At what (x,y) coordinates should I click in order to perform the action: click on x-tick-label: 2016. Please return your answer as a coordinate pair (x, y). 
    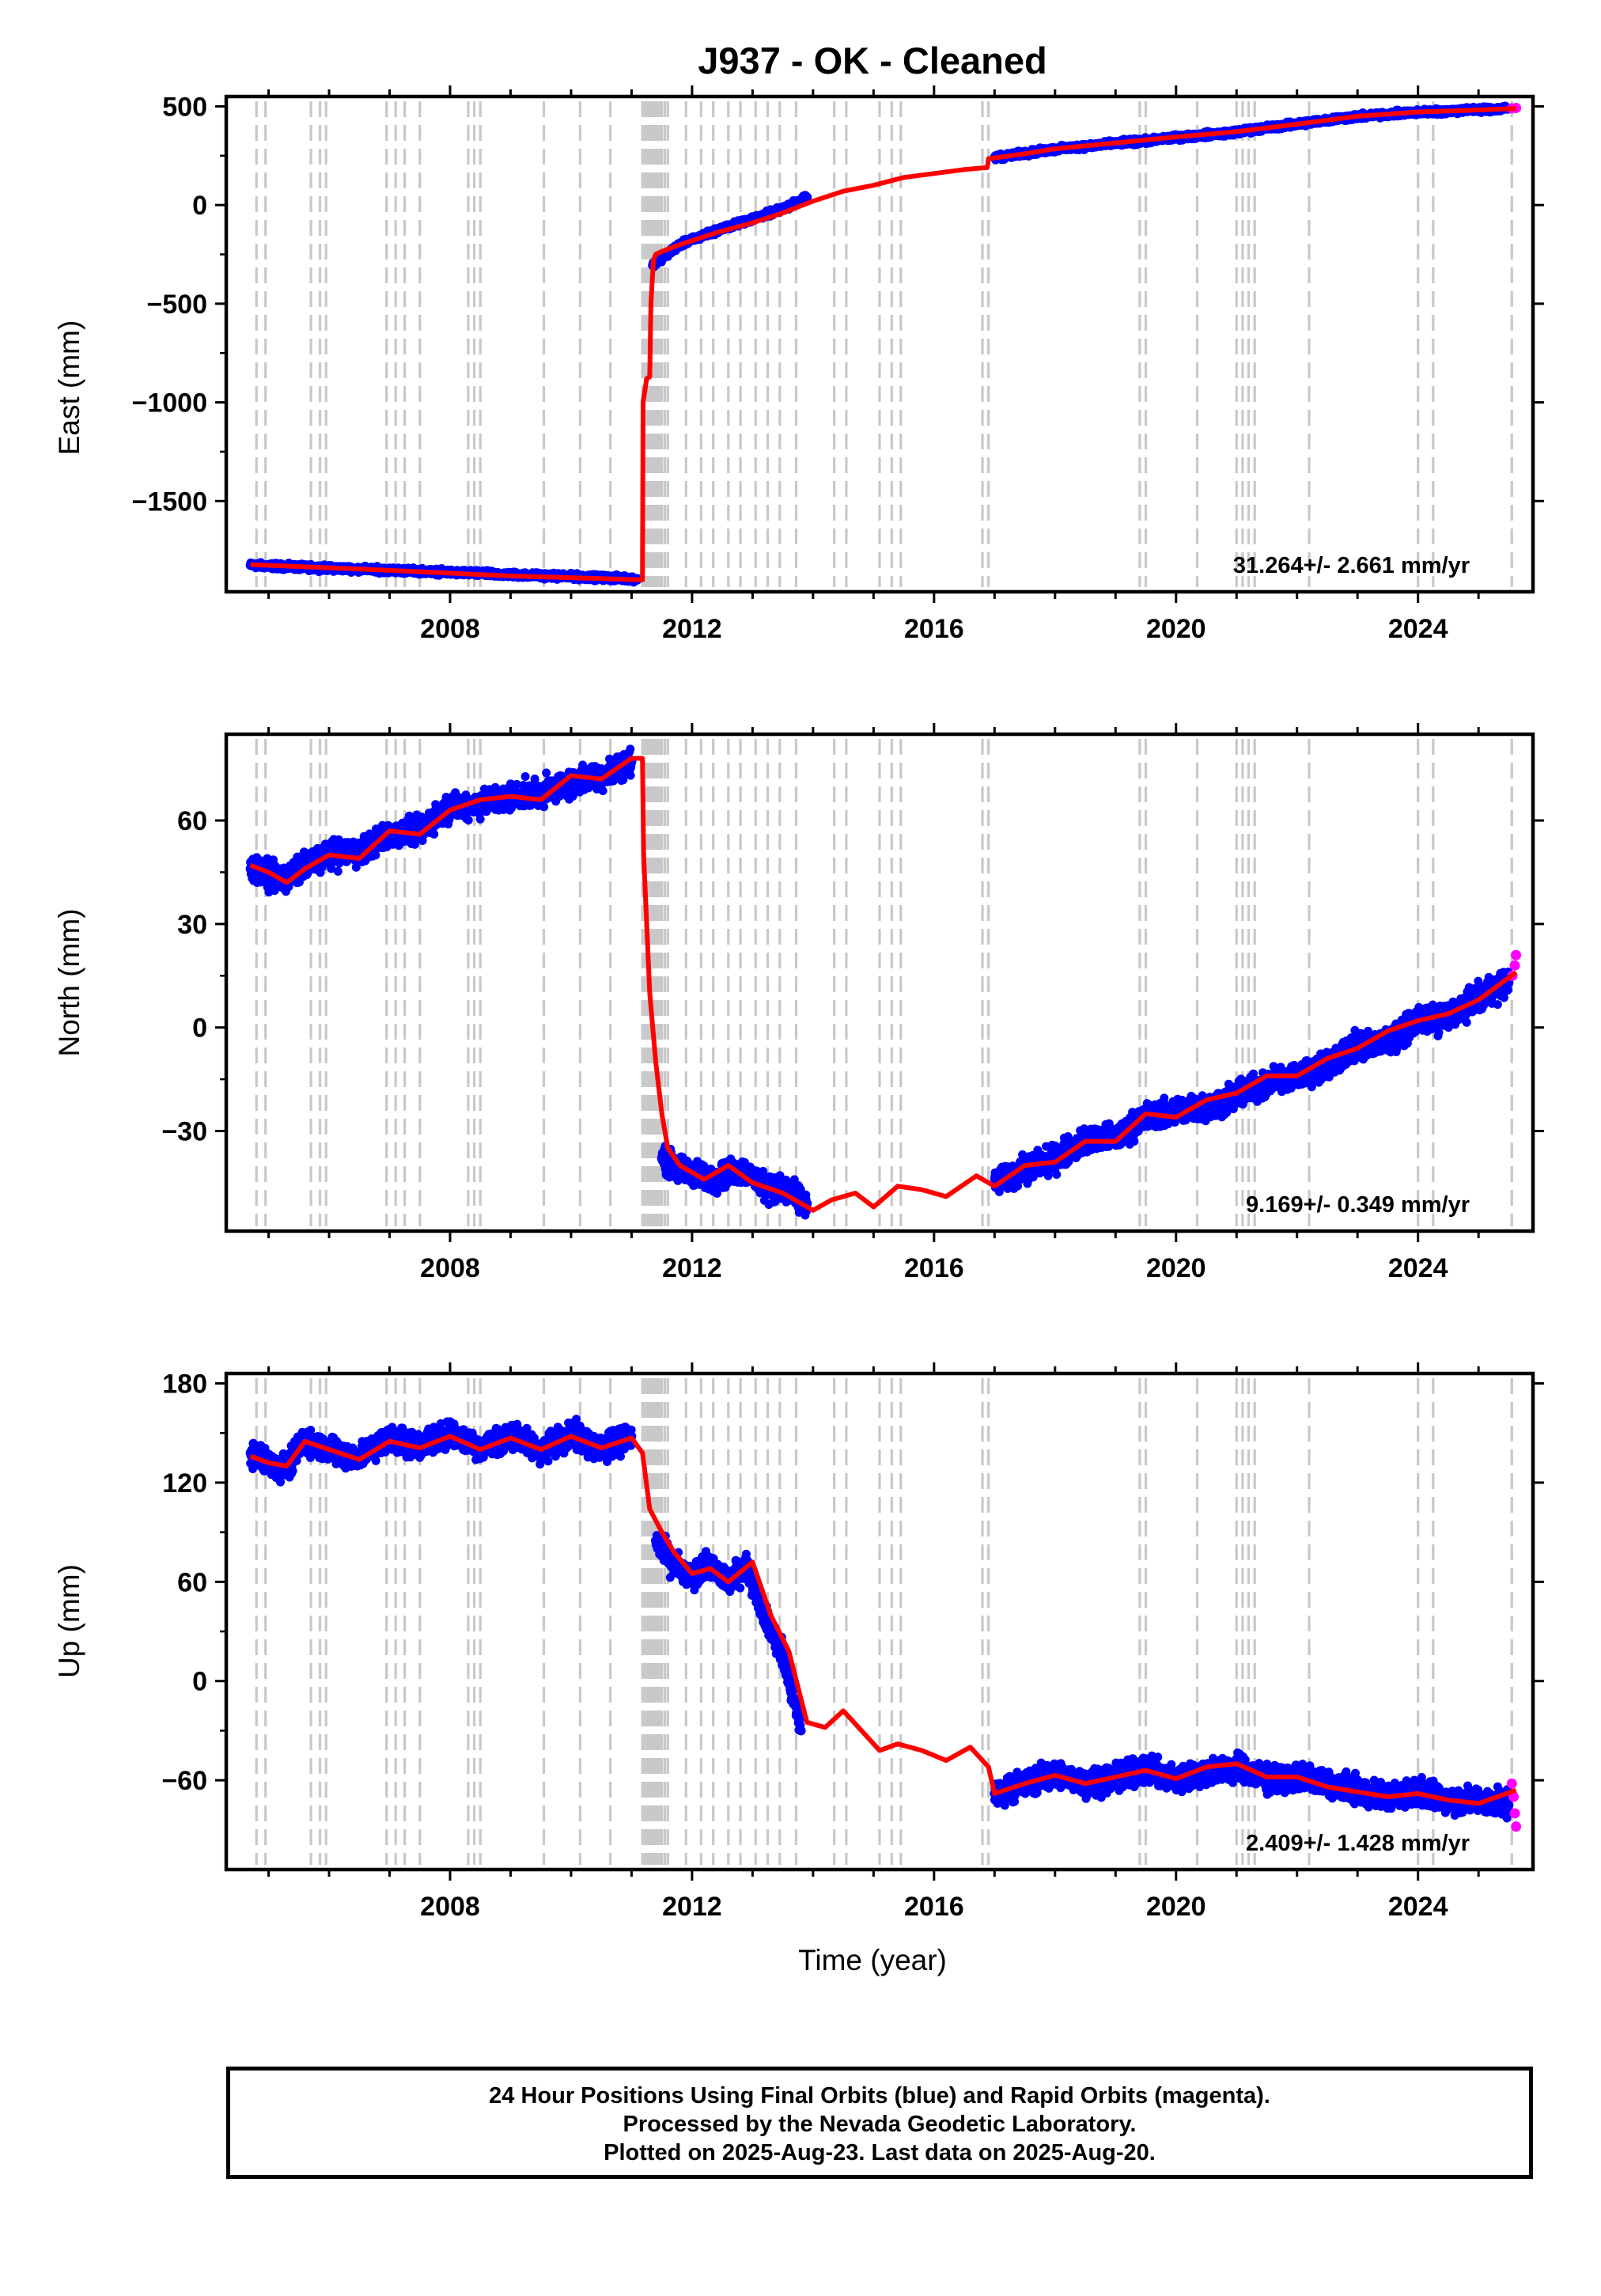
    Looking at the image, I should click on (934, 629).